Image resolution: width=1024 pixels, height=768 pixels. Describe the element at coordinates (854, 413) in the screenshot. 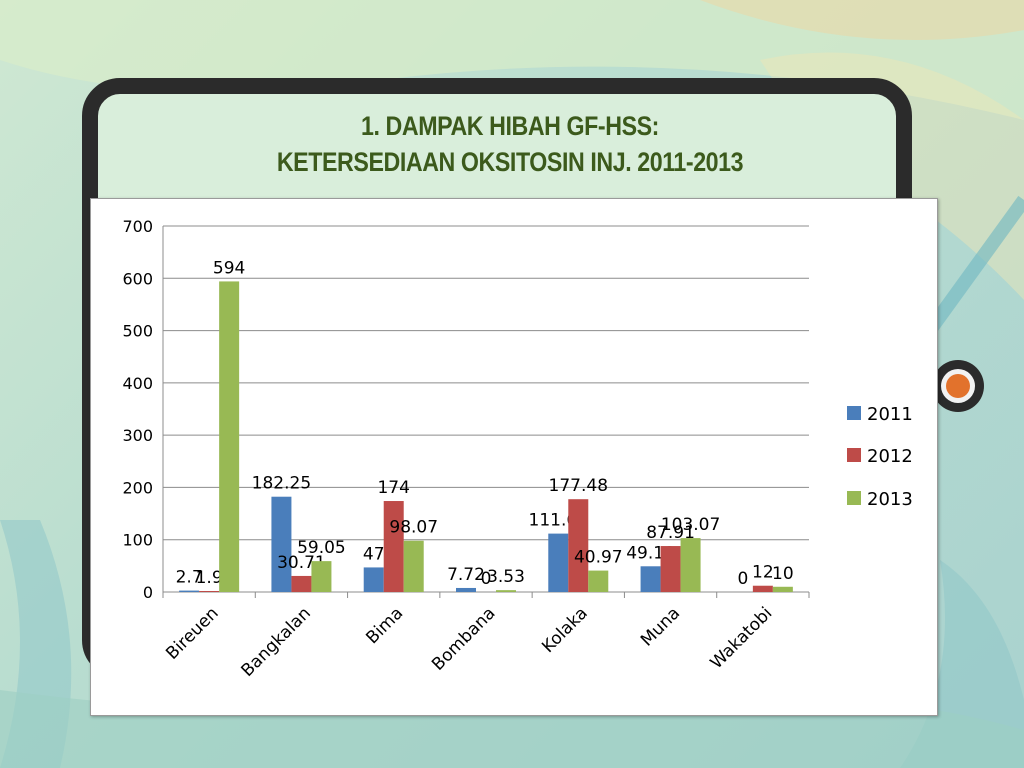

I see `legend-swatch-2011` at that location.